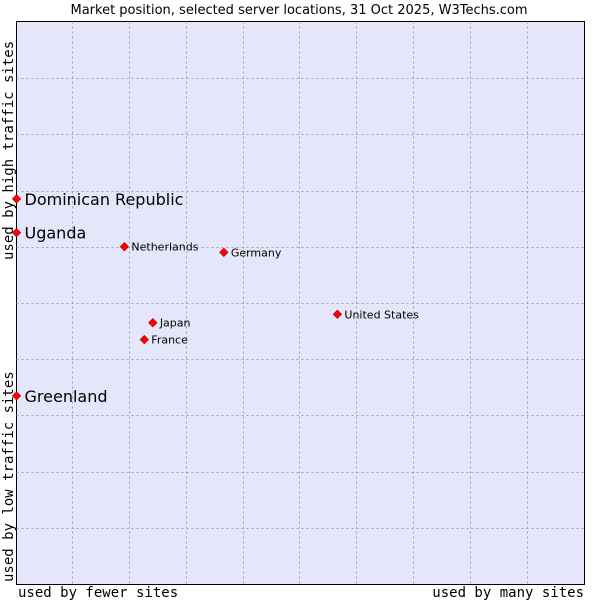 Image resolution: width=600 pixels, height=600 pixels. I want to click on data-point-greenland: Greenland, so click(59, 396).